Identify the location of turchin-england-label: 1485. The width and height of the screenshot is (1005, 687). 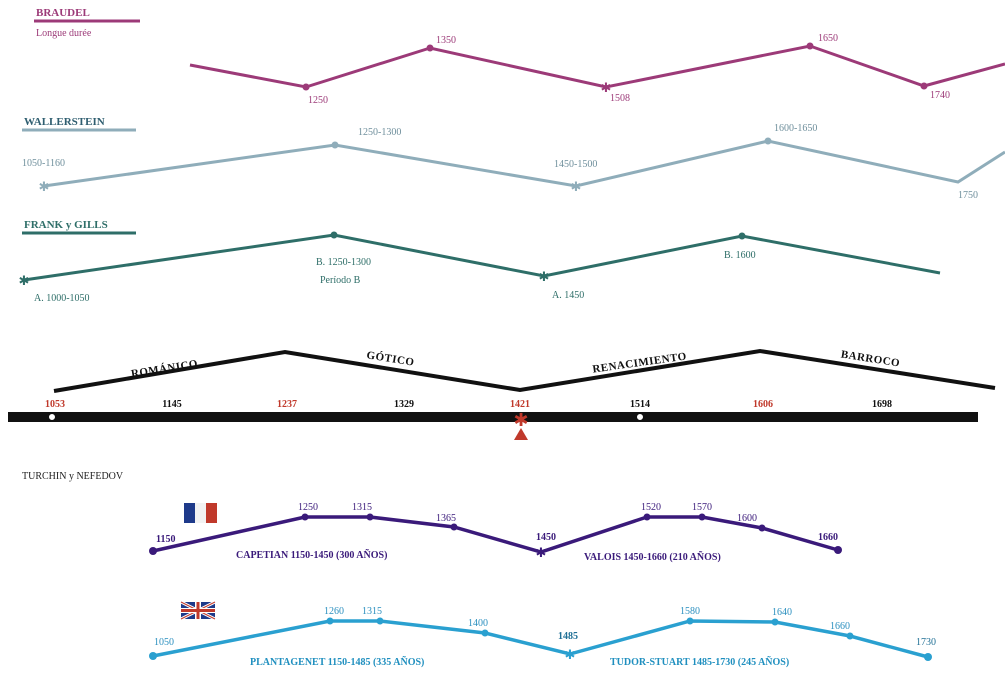
(568, 636).